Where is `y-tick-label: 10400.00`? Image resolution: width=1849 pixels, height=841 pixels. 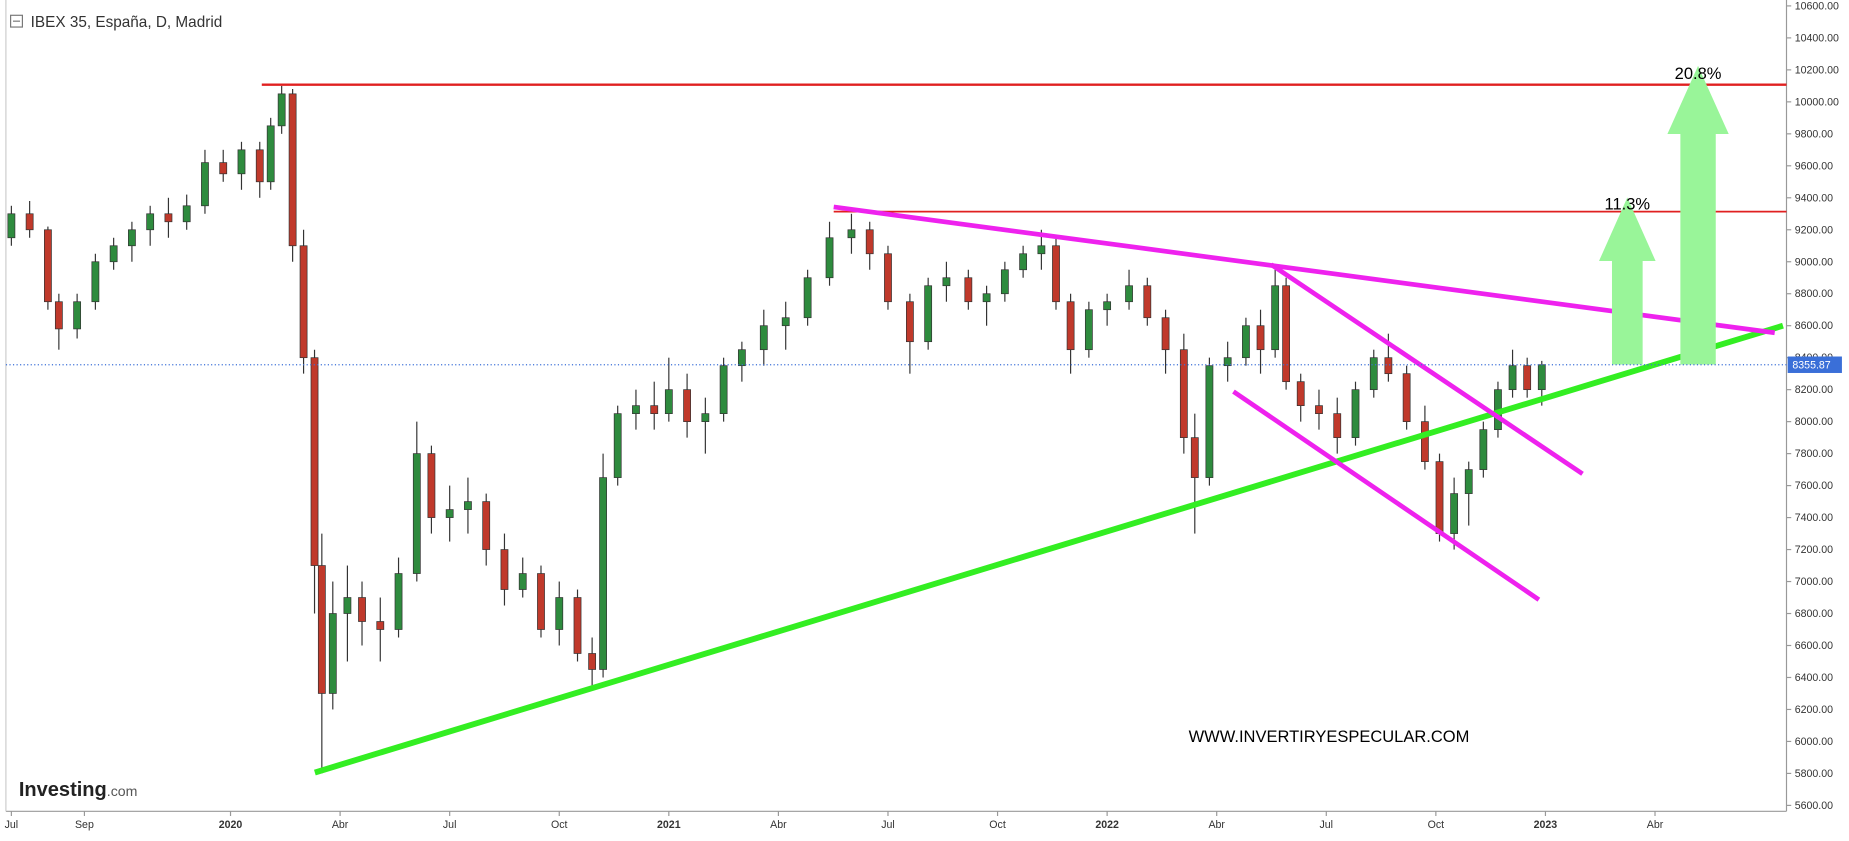 y-tick-label: 10400.00 is located at coordinates (1817, 38).